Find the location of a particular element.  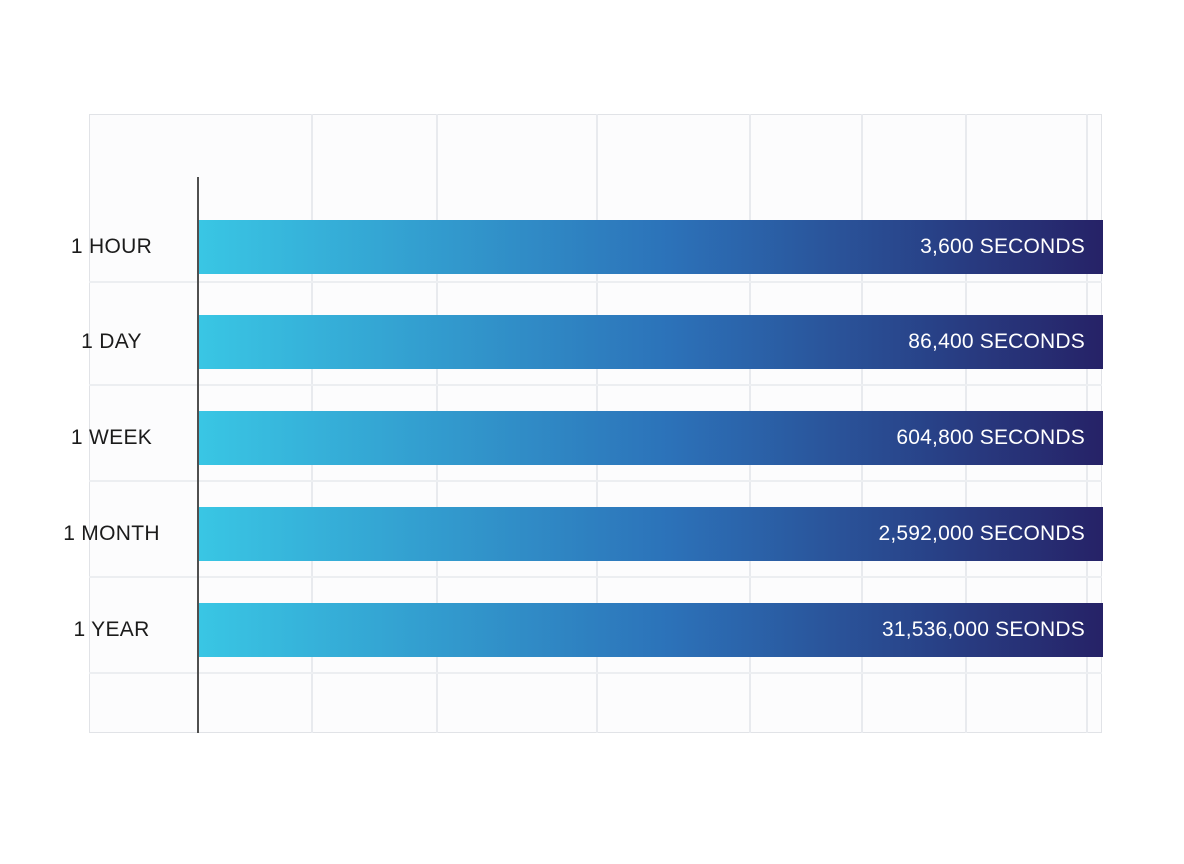

bar-row-1-month: 1 MONTH 2,592,000 SECONDS is located at coordinates (592, 534).